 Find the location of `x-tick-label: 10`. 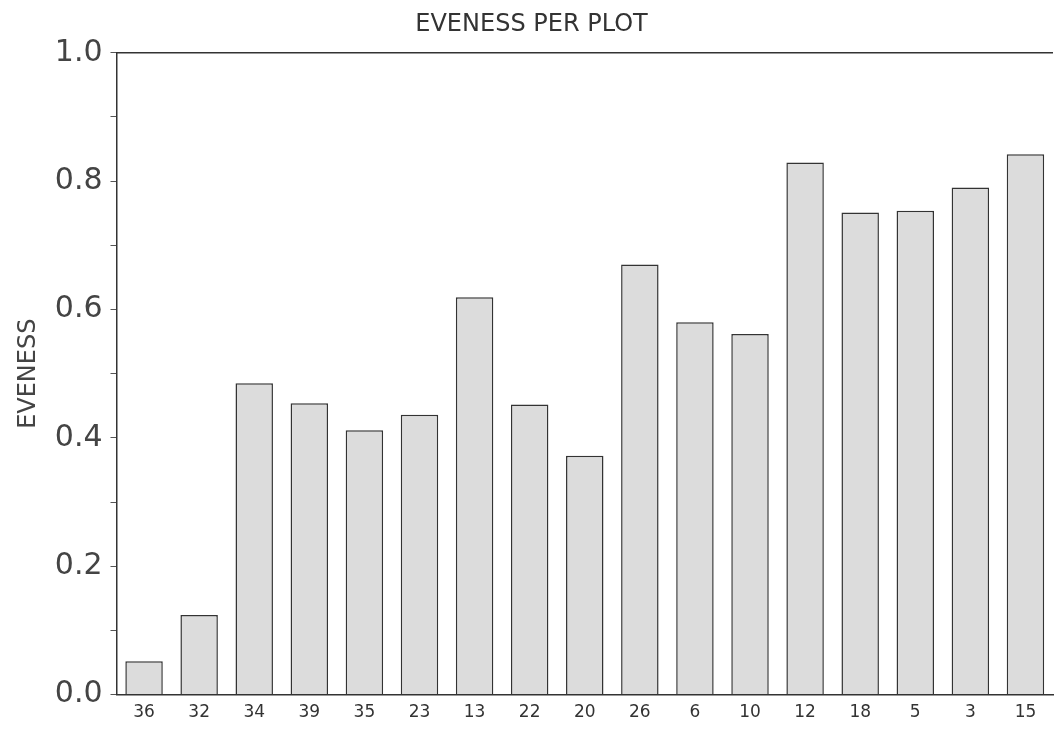

x-tick-label: 10 is located at coordinates (750, 711).